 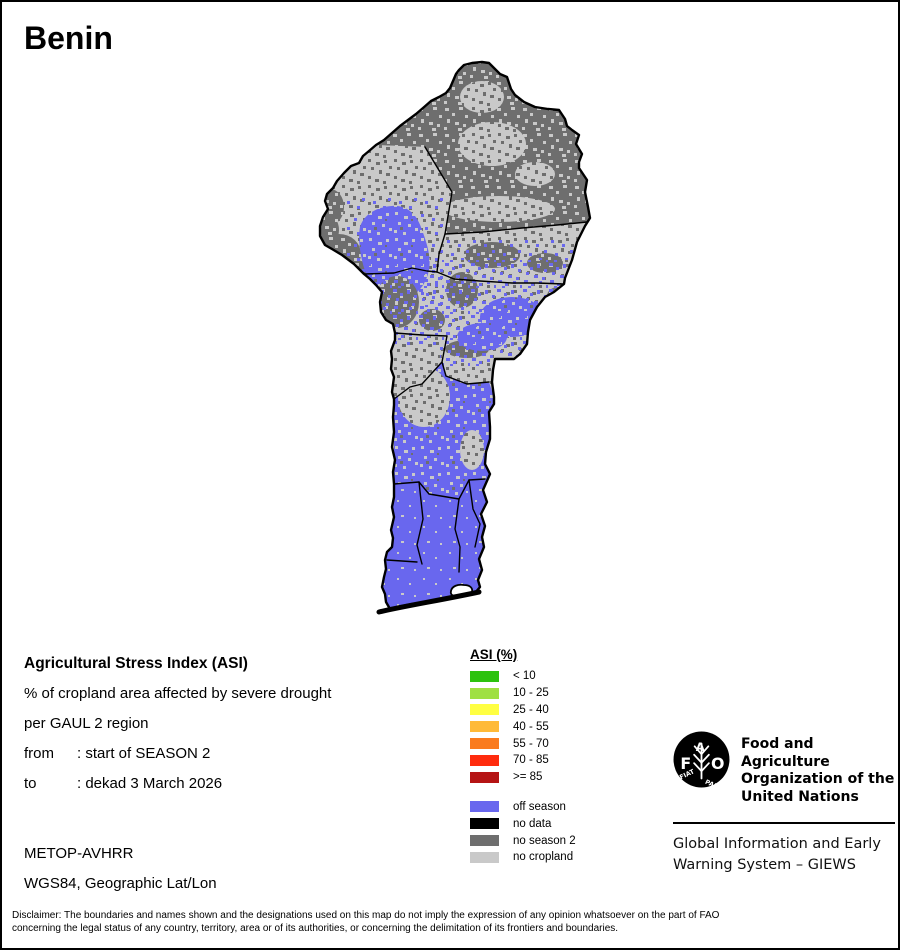 I want to click on asi-heading: Agricultural Stress Index (ASI), so click(x=136, y=663).